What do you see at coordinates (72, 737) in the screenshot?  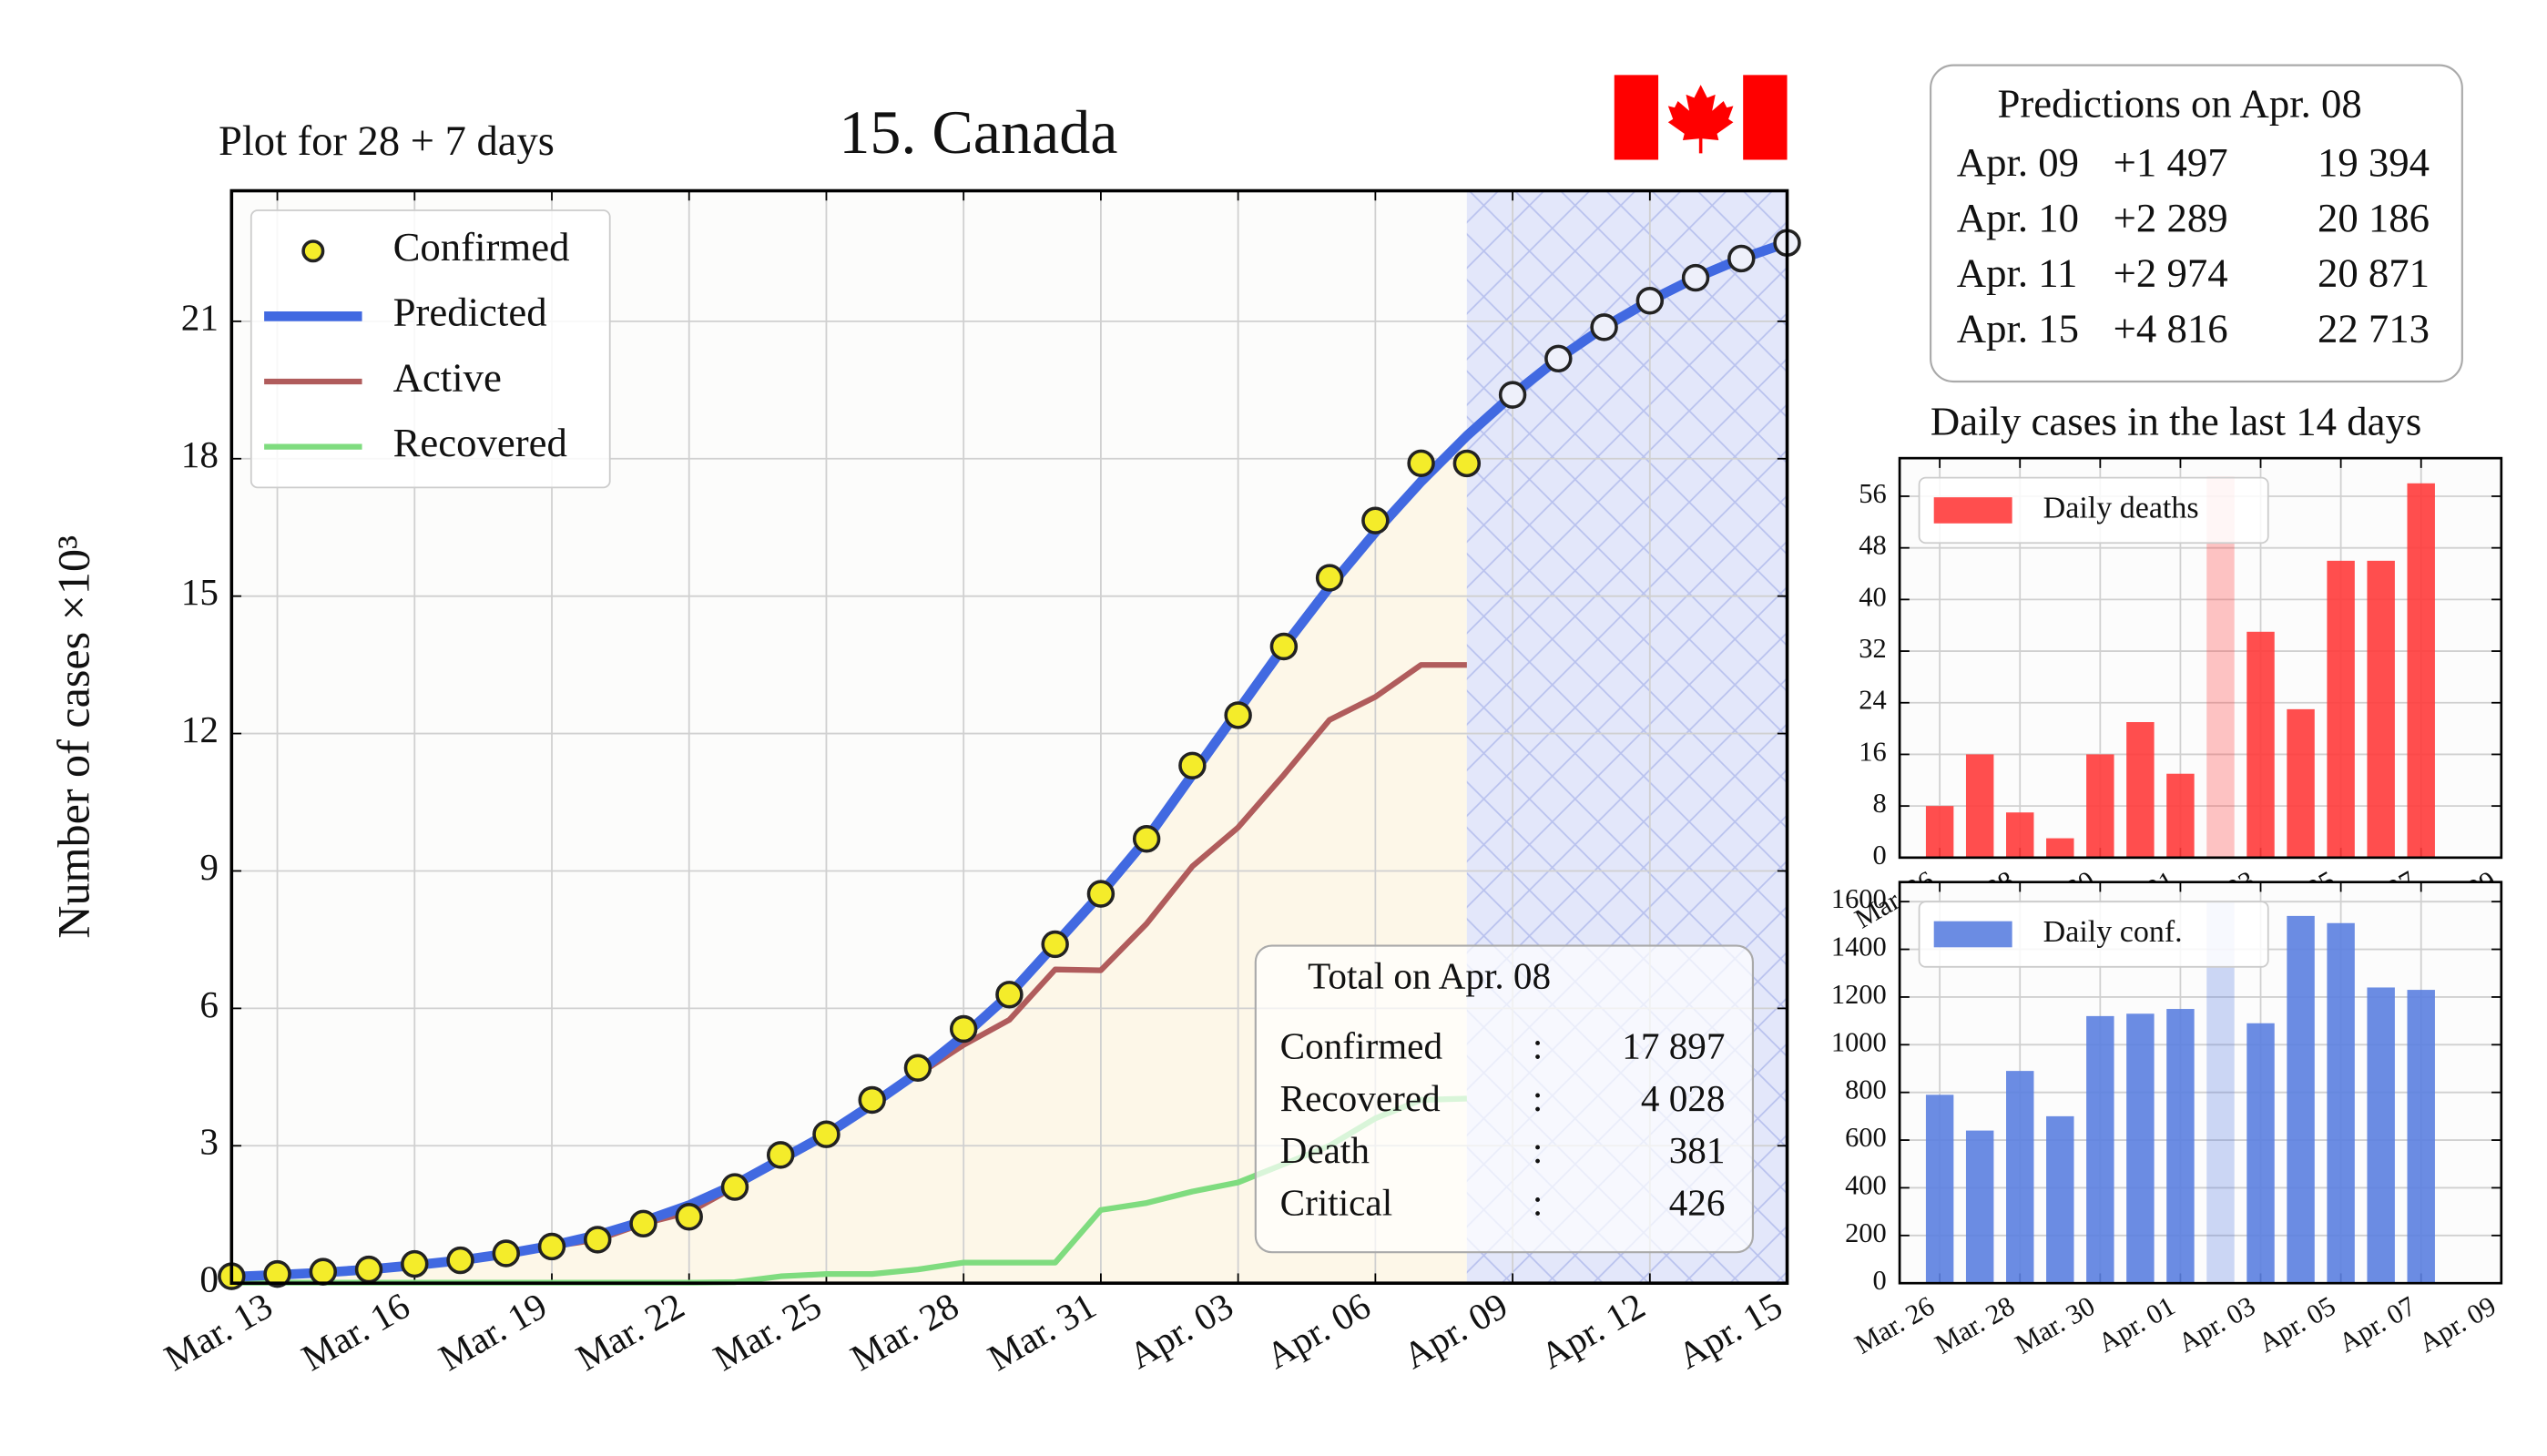 I see `y-axis-label: Number of cases ×10³` at bounding box center [72, 737].